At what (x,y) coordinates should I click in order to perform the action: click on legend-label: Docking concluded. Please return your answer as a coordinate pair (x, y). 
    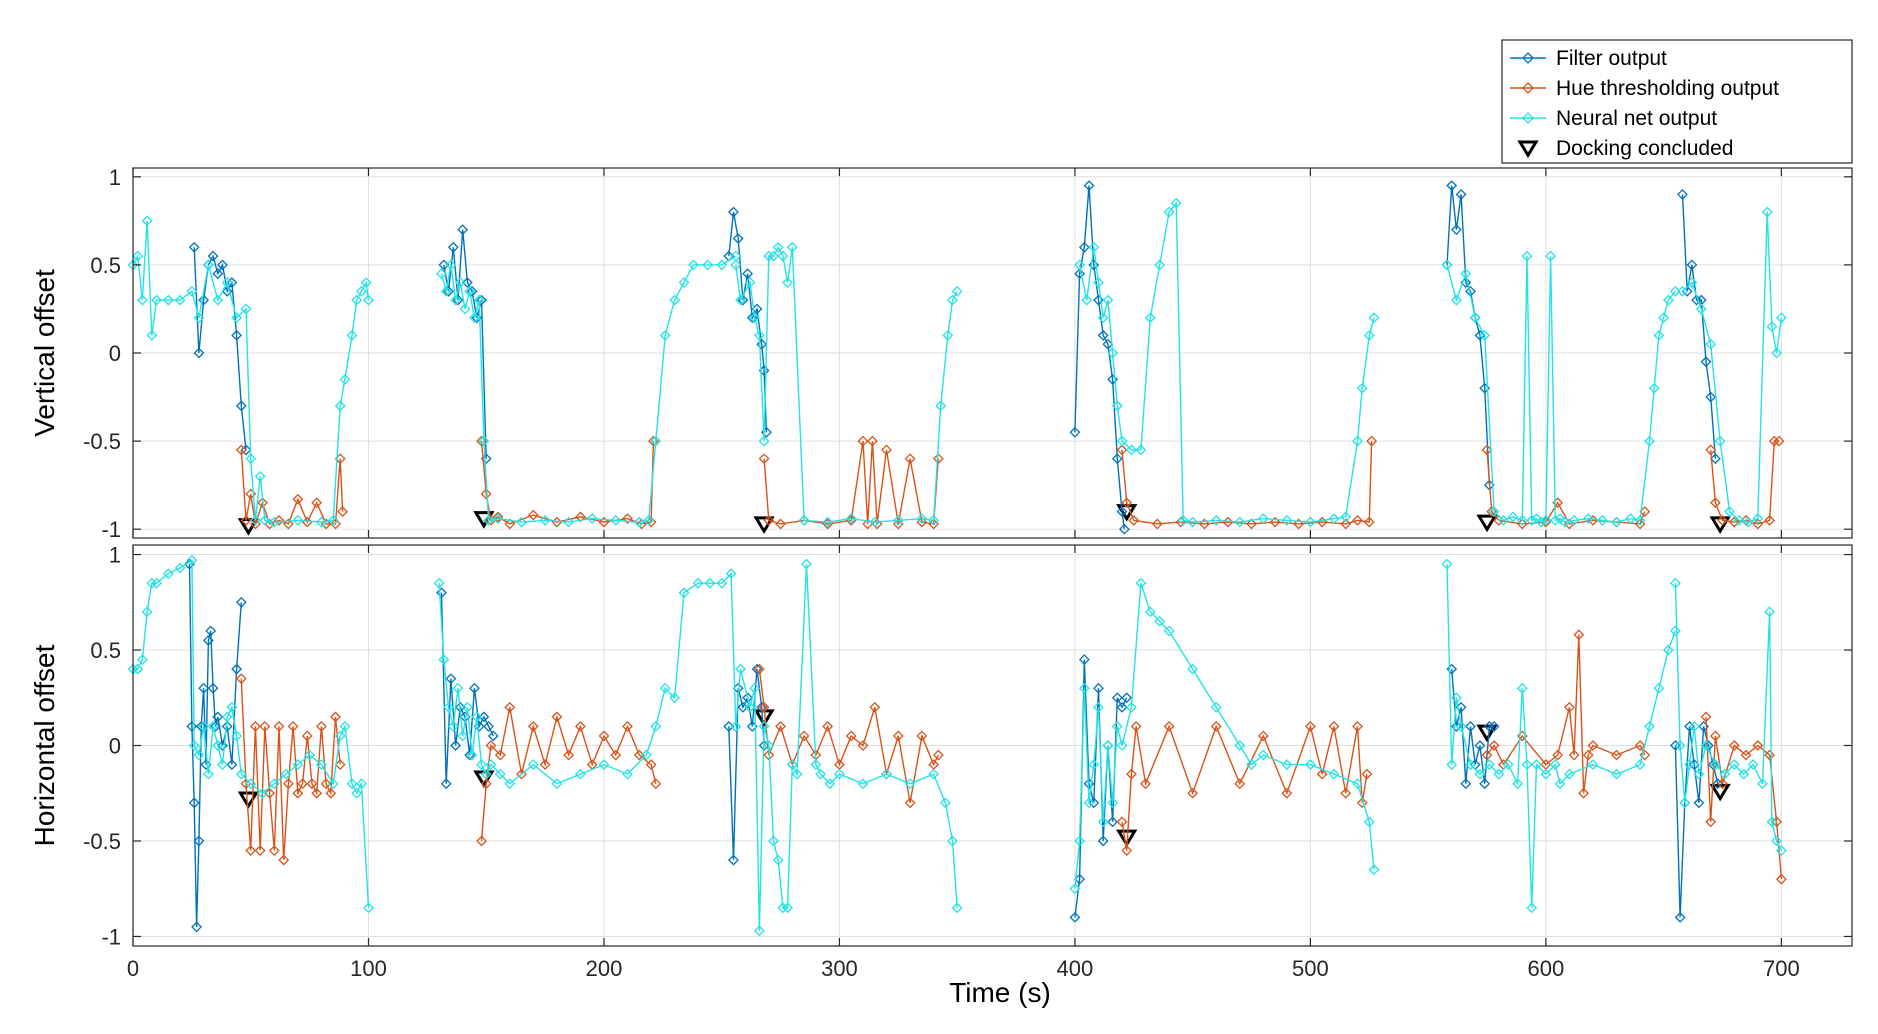
    Looking at the image, I should click on (1644, 148).